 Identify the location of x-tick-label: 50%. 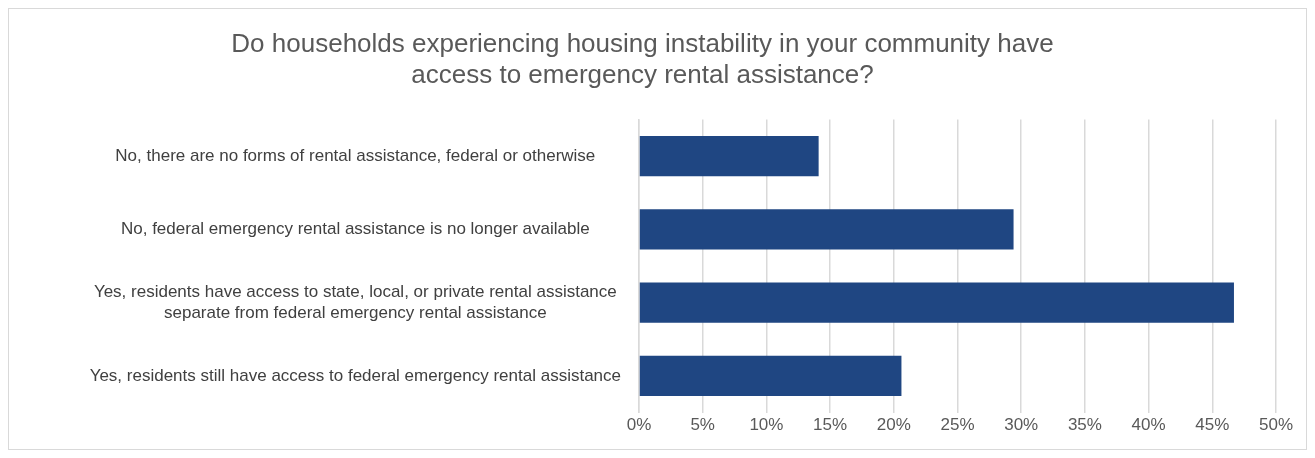
(1276, 425).